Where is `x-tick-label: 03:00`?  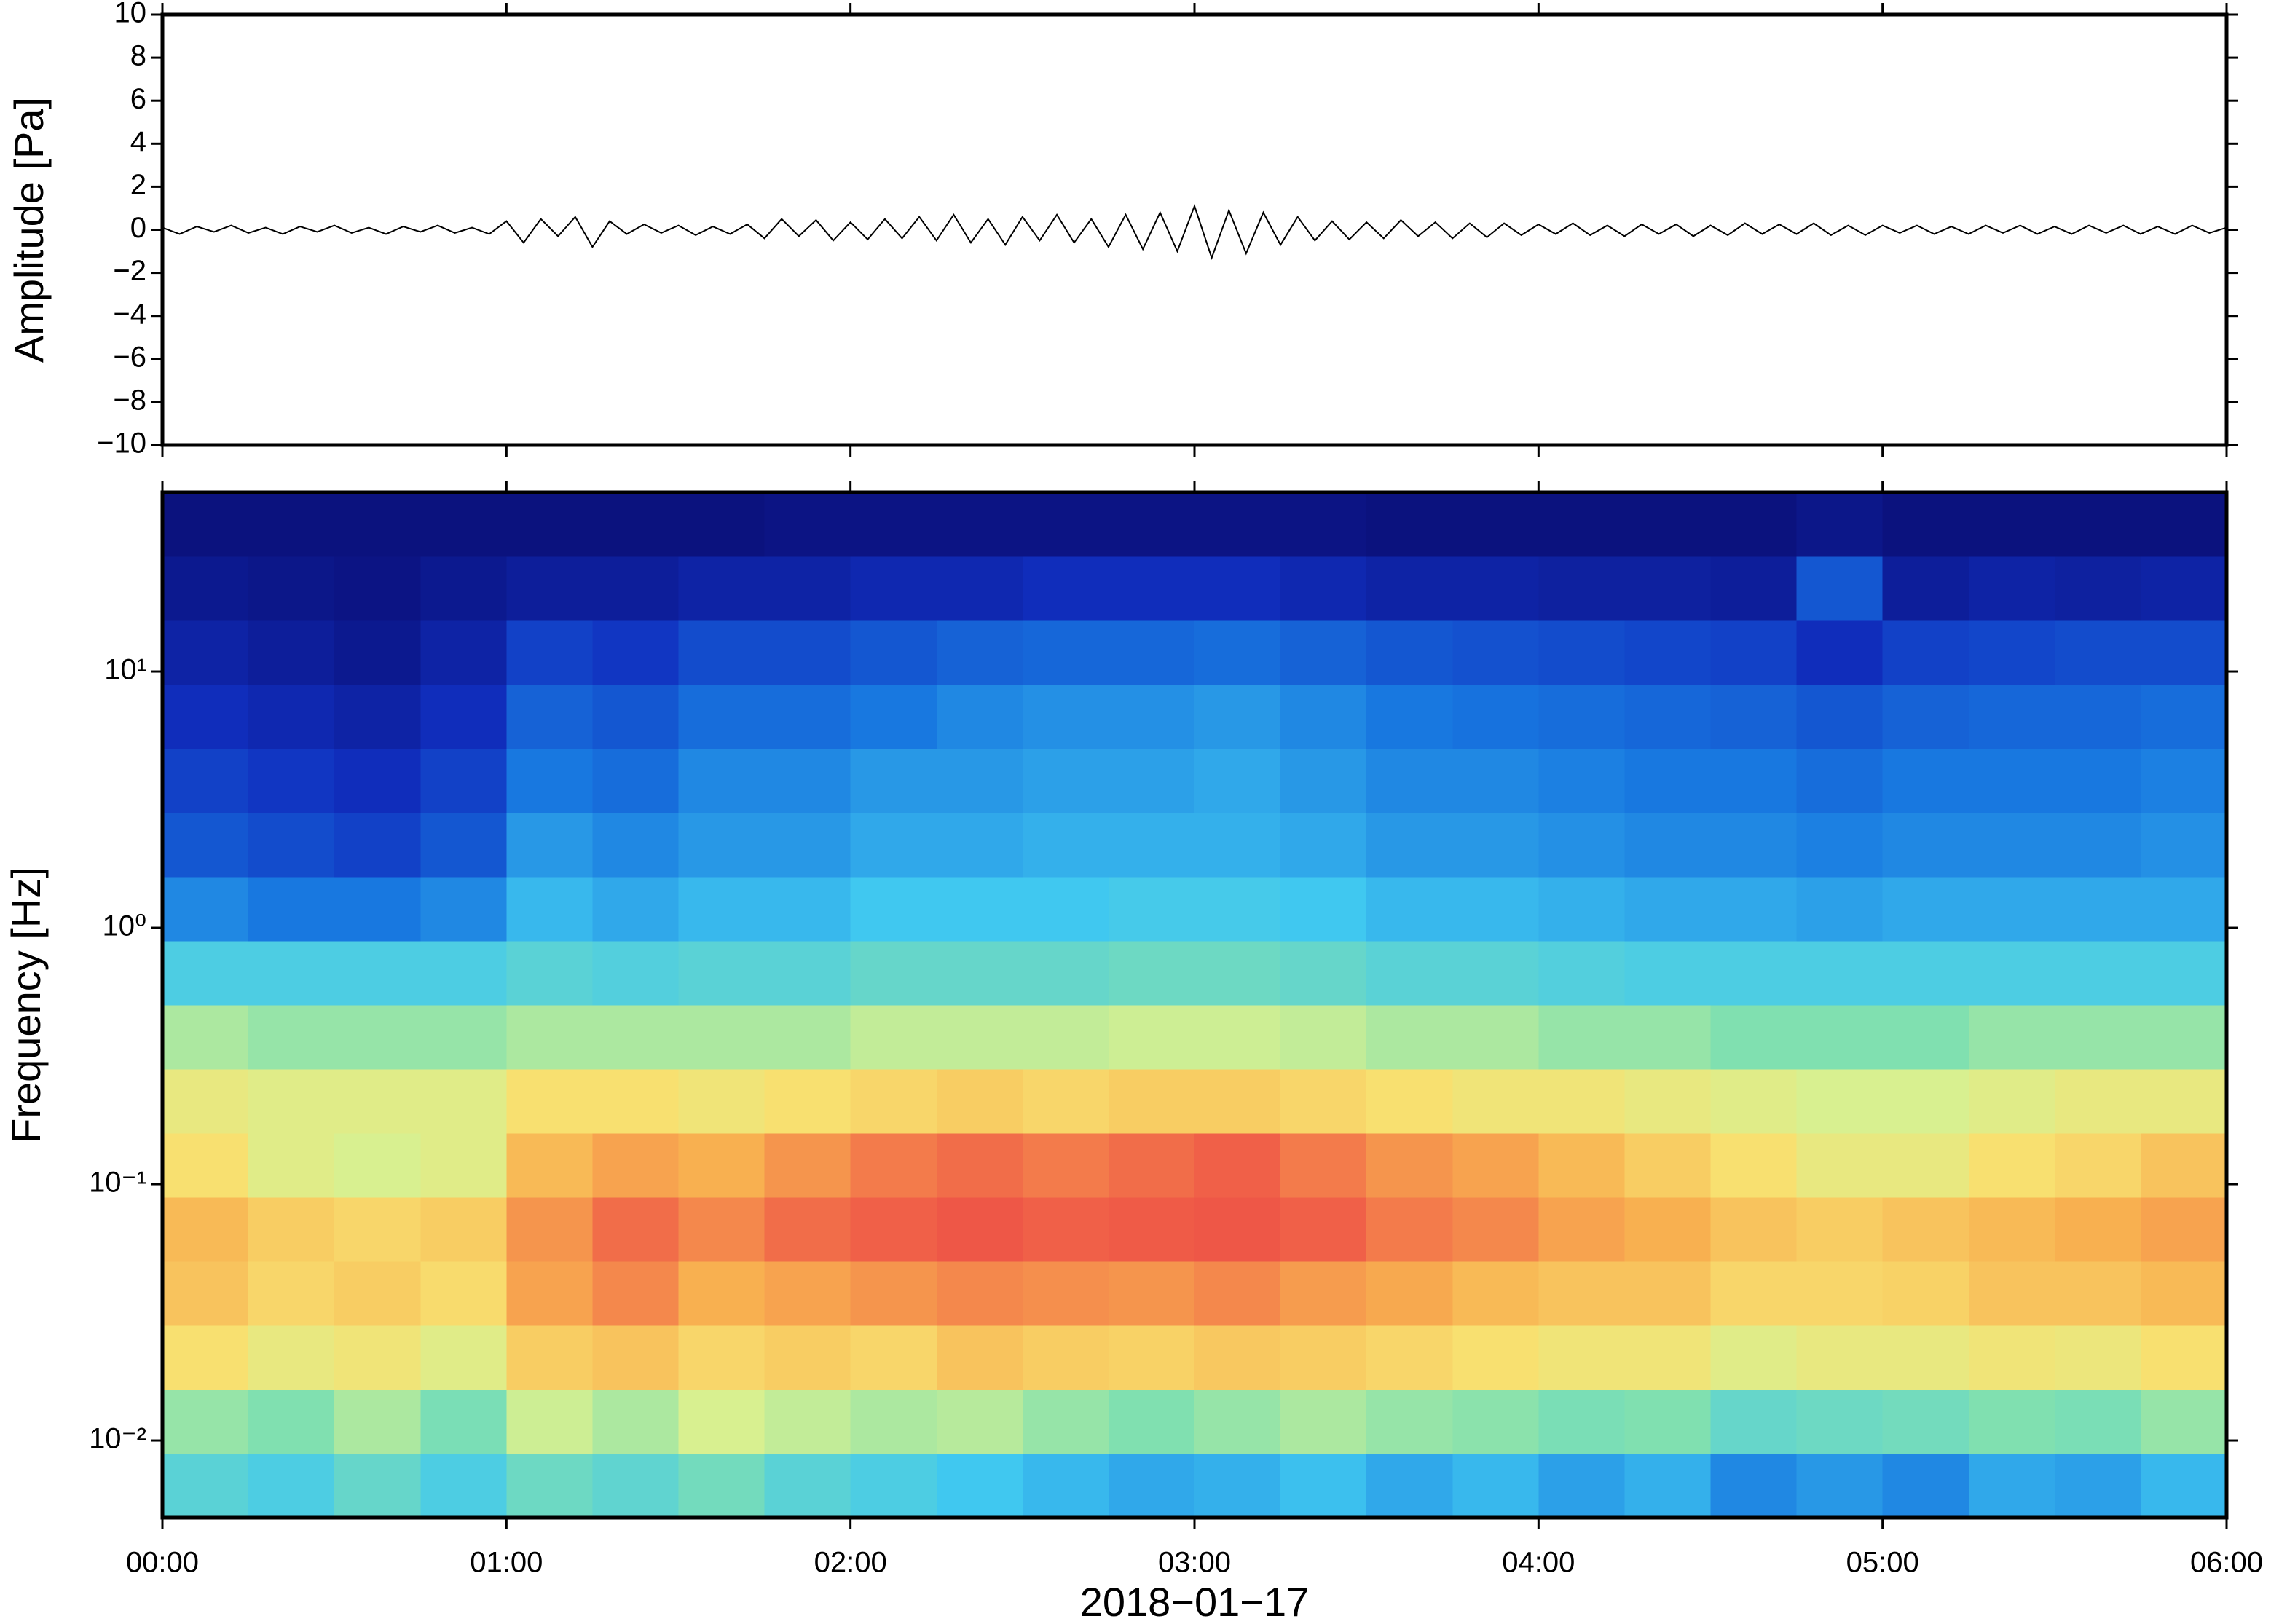
x-tick-label: 03:00 is located at coordinates (1194, 1563).